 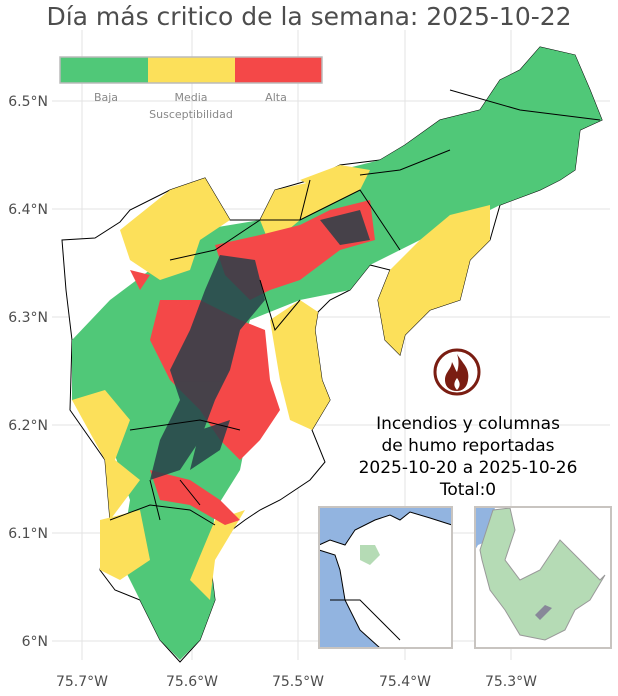 I want to click on y-tick: 6.4°N, so click(x=28, y=210).